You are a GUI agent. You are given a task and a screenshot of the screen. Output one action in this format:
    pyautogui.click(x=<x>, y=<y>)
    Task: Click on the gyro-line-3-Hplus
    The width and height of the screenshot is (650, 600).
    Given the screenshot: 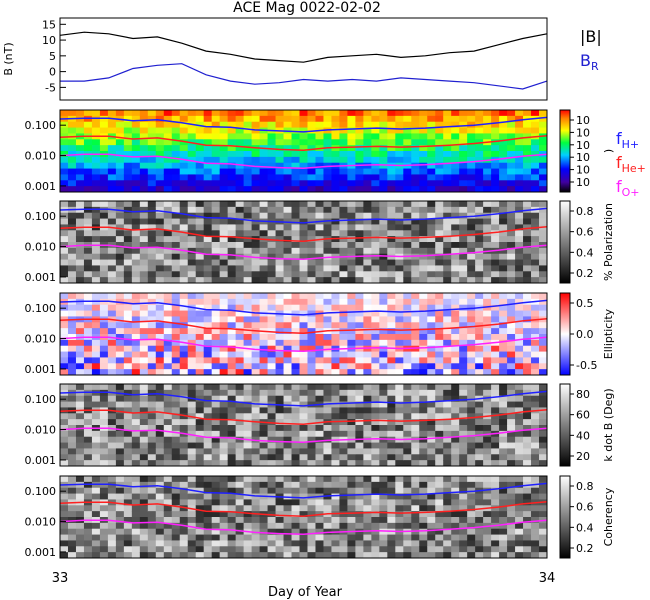 What is the action you would take?
    pyautogui.click(x=303, y=307)
    